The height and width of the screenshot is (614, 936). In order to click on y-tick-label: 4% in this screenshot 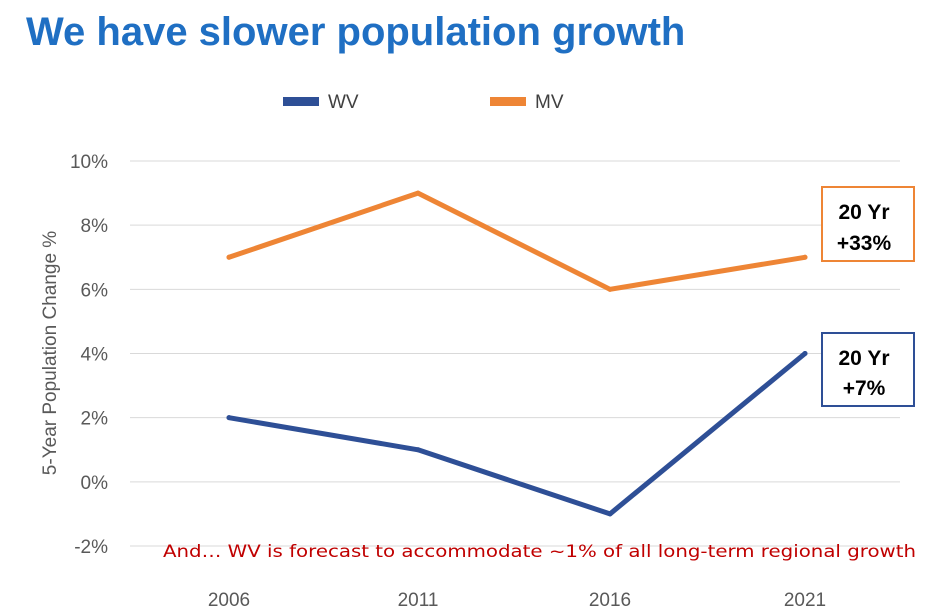, I will do `click(95, 355)`.